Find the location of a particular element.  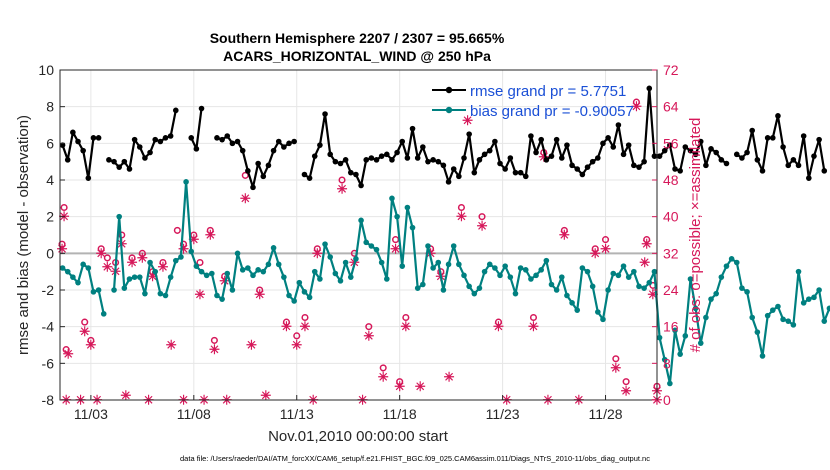

assimilated-obs-marker-16: ✳ is located at coordinates (152, 276).